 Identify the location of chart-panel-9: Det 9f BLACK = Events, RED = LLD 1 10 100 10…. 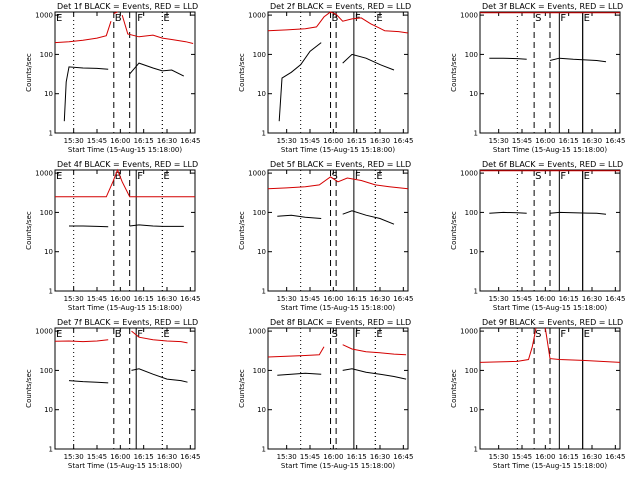
(537, 394).